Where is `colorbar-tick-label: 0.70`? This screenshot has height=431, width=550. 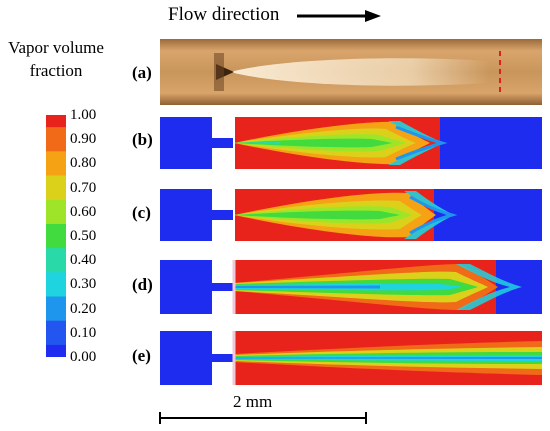
colorbar-tick-label: 0.70 is located at coordinates (83, 187).